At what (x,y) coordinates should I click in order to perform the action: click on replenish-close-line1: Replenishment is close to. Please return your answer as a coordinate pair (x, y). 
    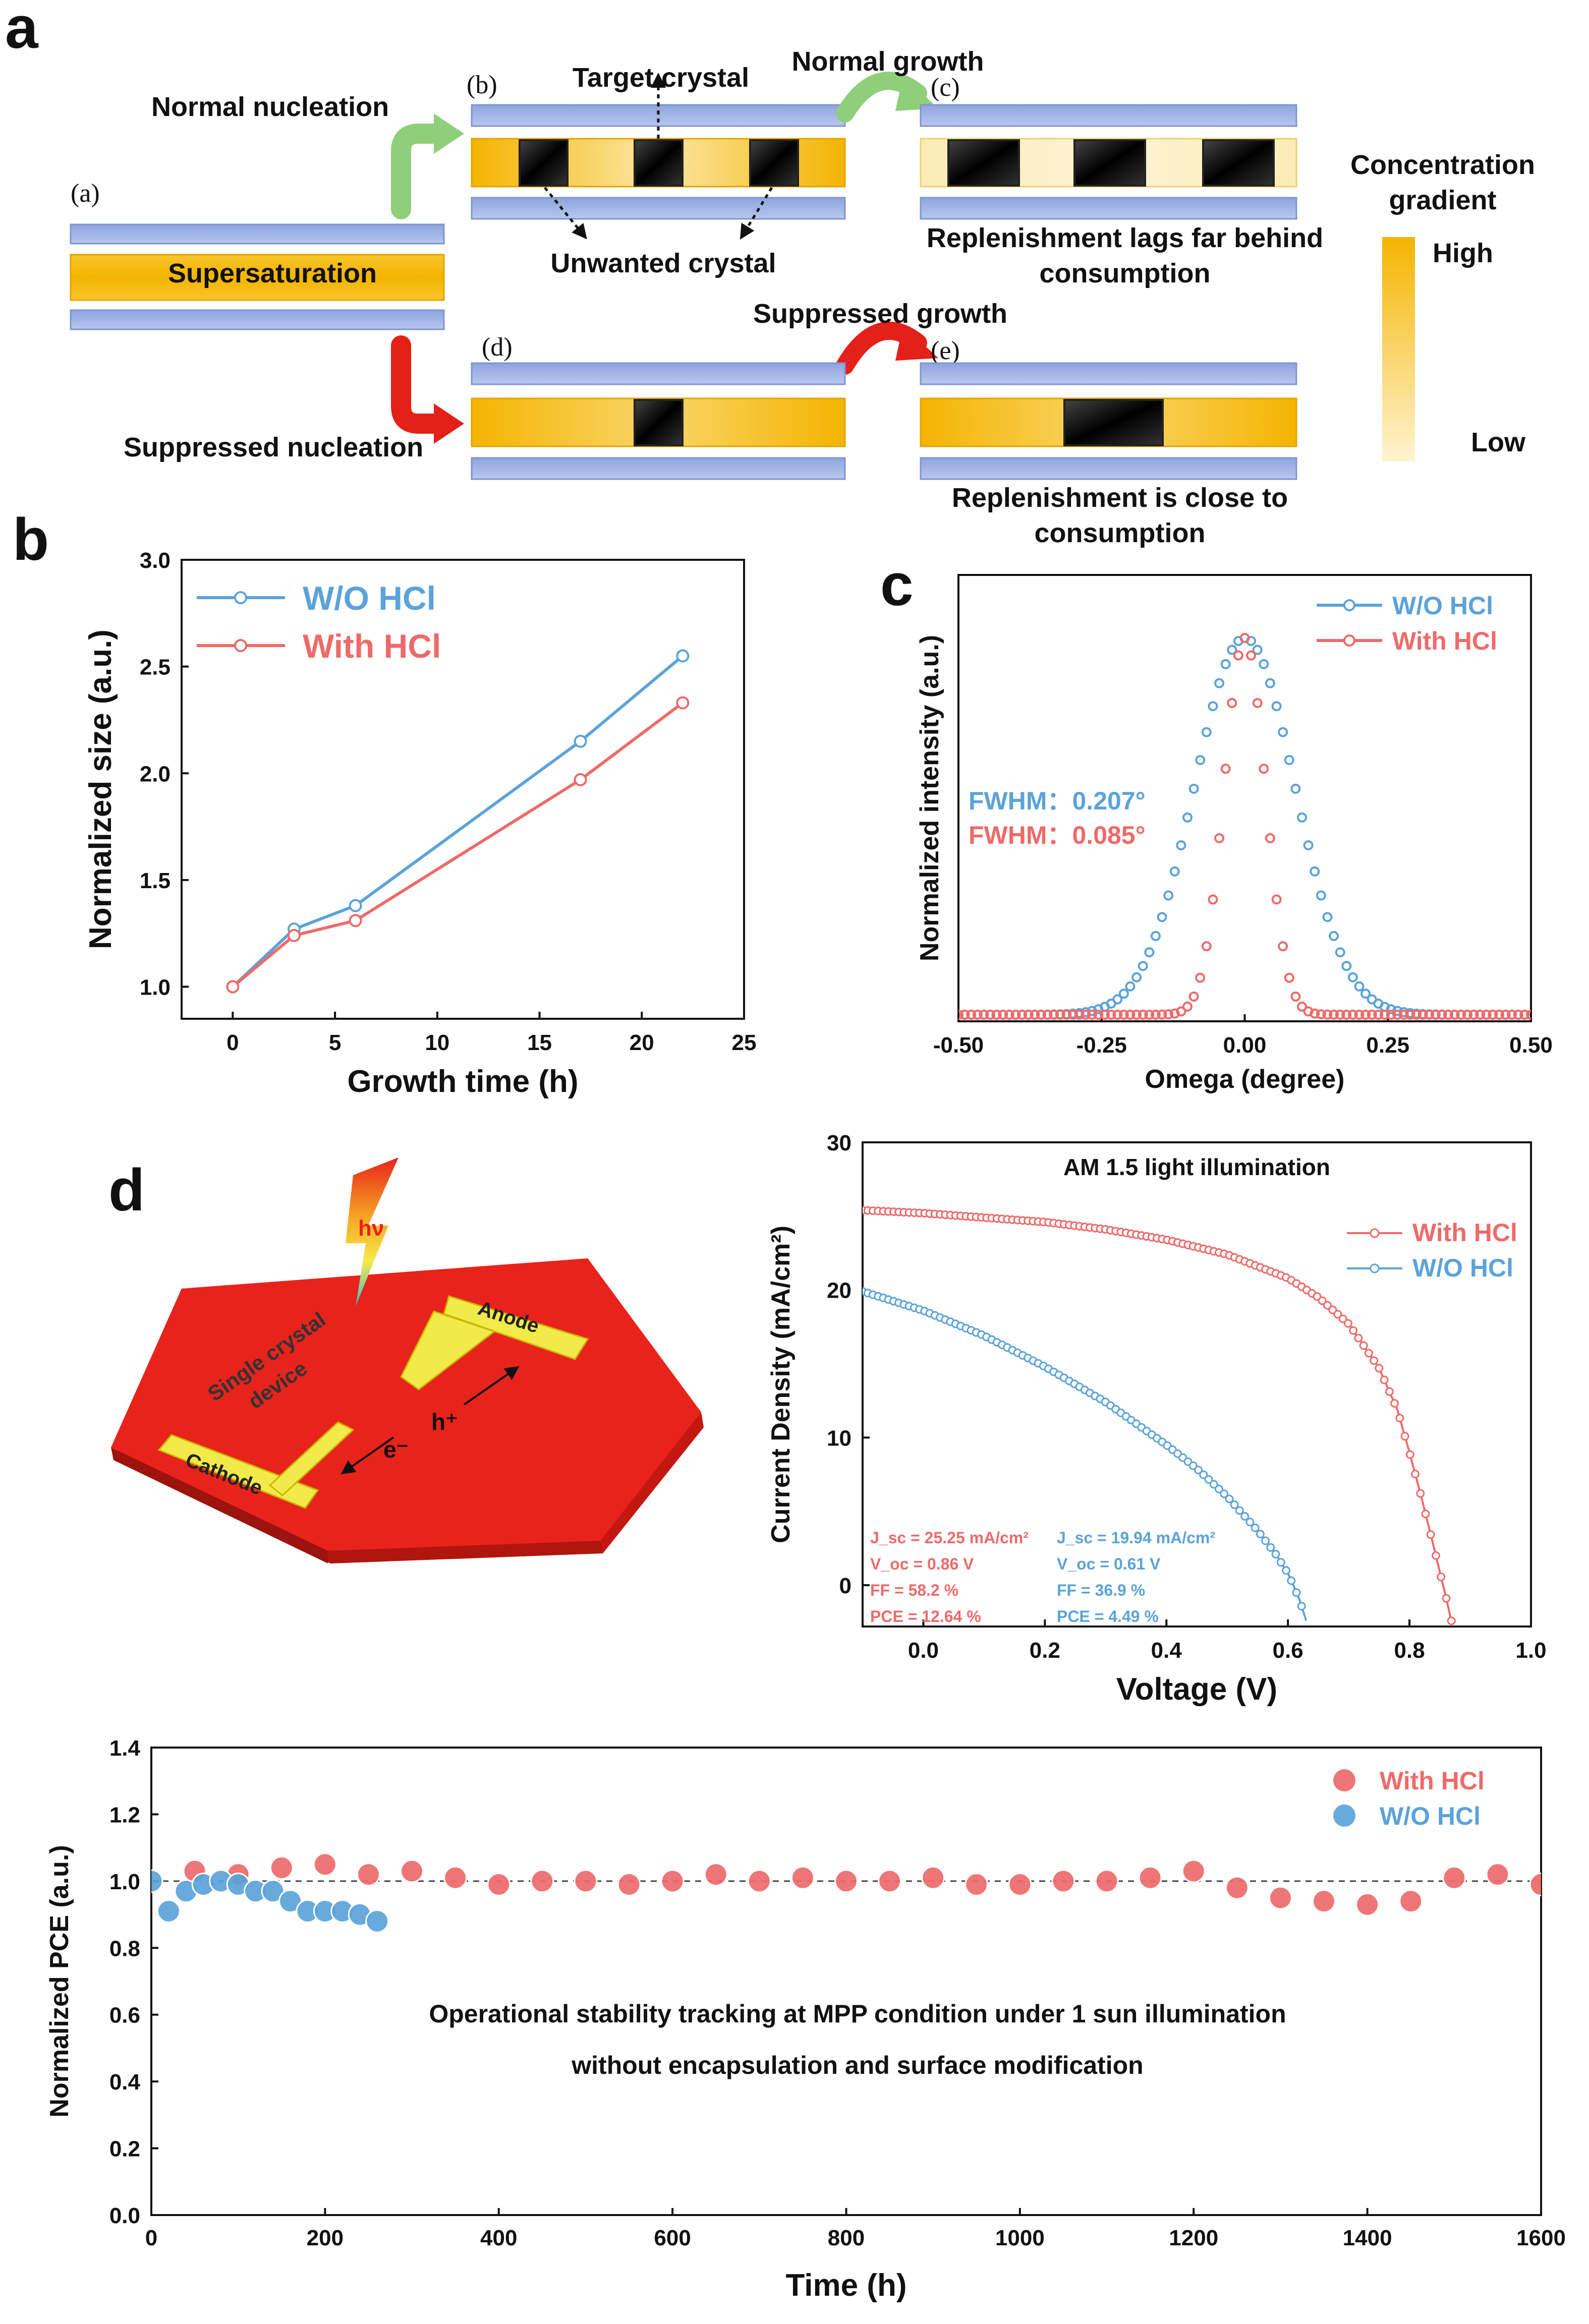
    Looking at the image, I should click on (1120, 498).